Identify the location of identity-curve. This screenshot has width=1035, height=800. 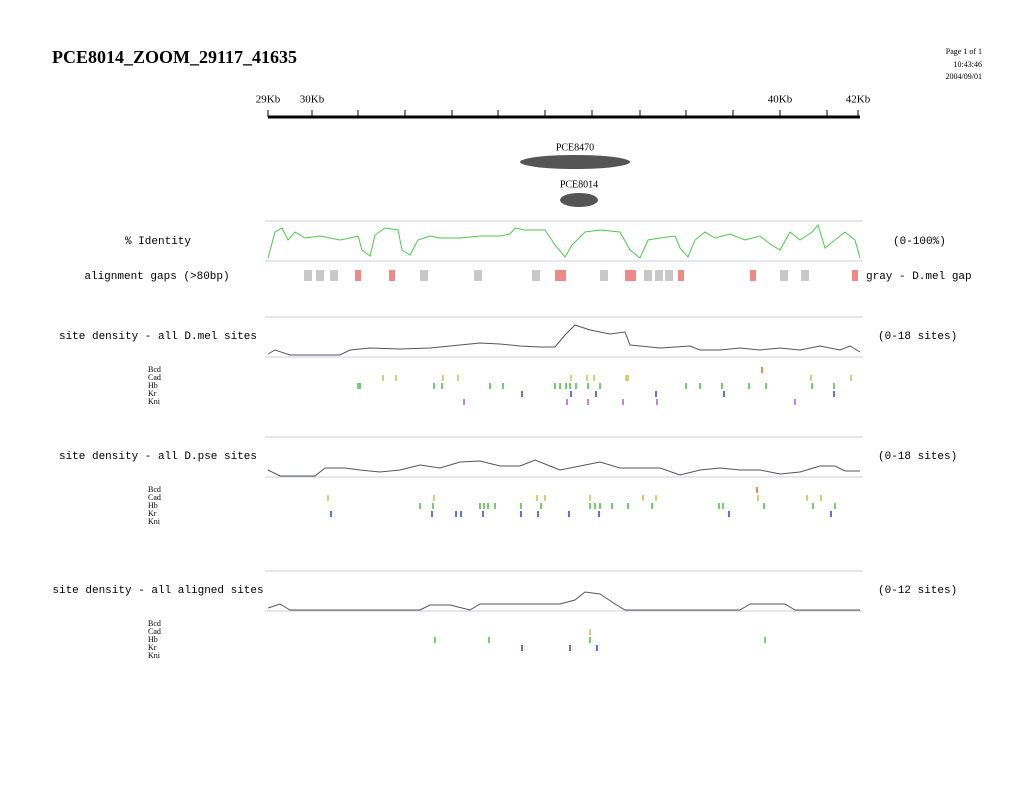
(564, 241).